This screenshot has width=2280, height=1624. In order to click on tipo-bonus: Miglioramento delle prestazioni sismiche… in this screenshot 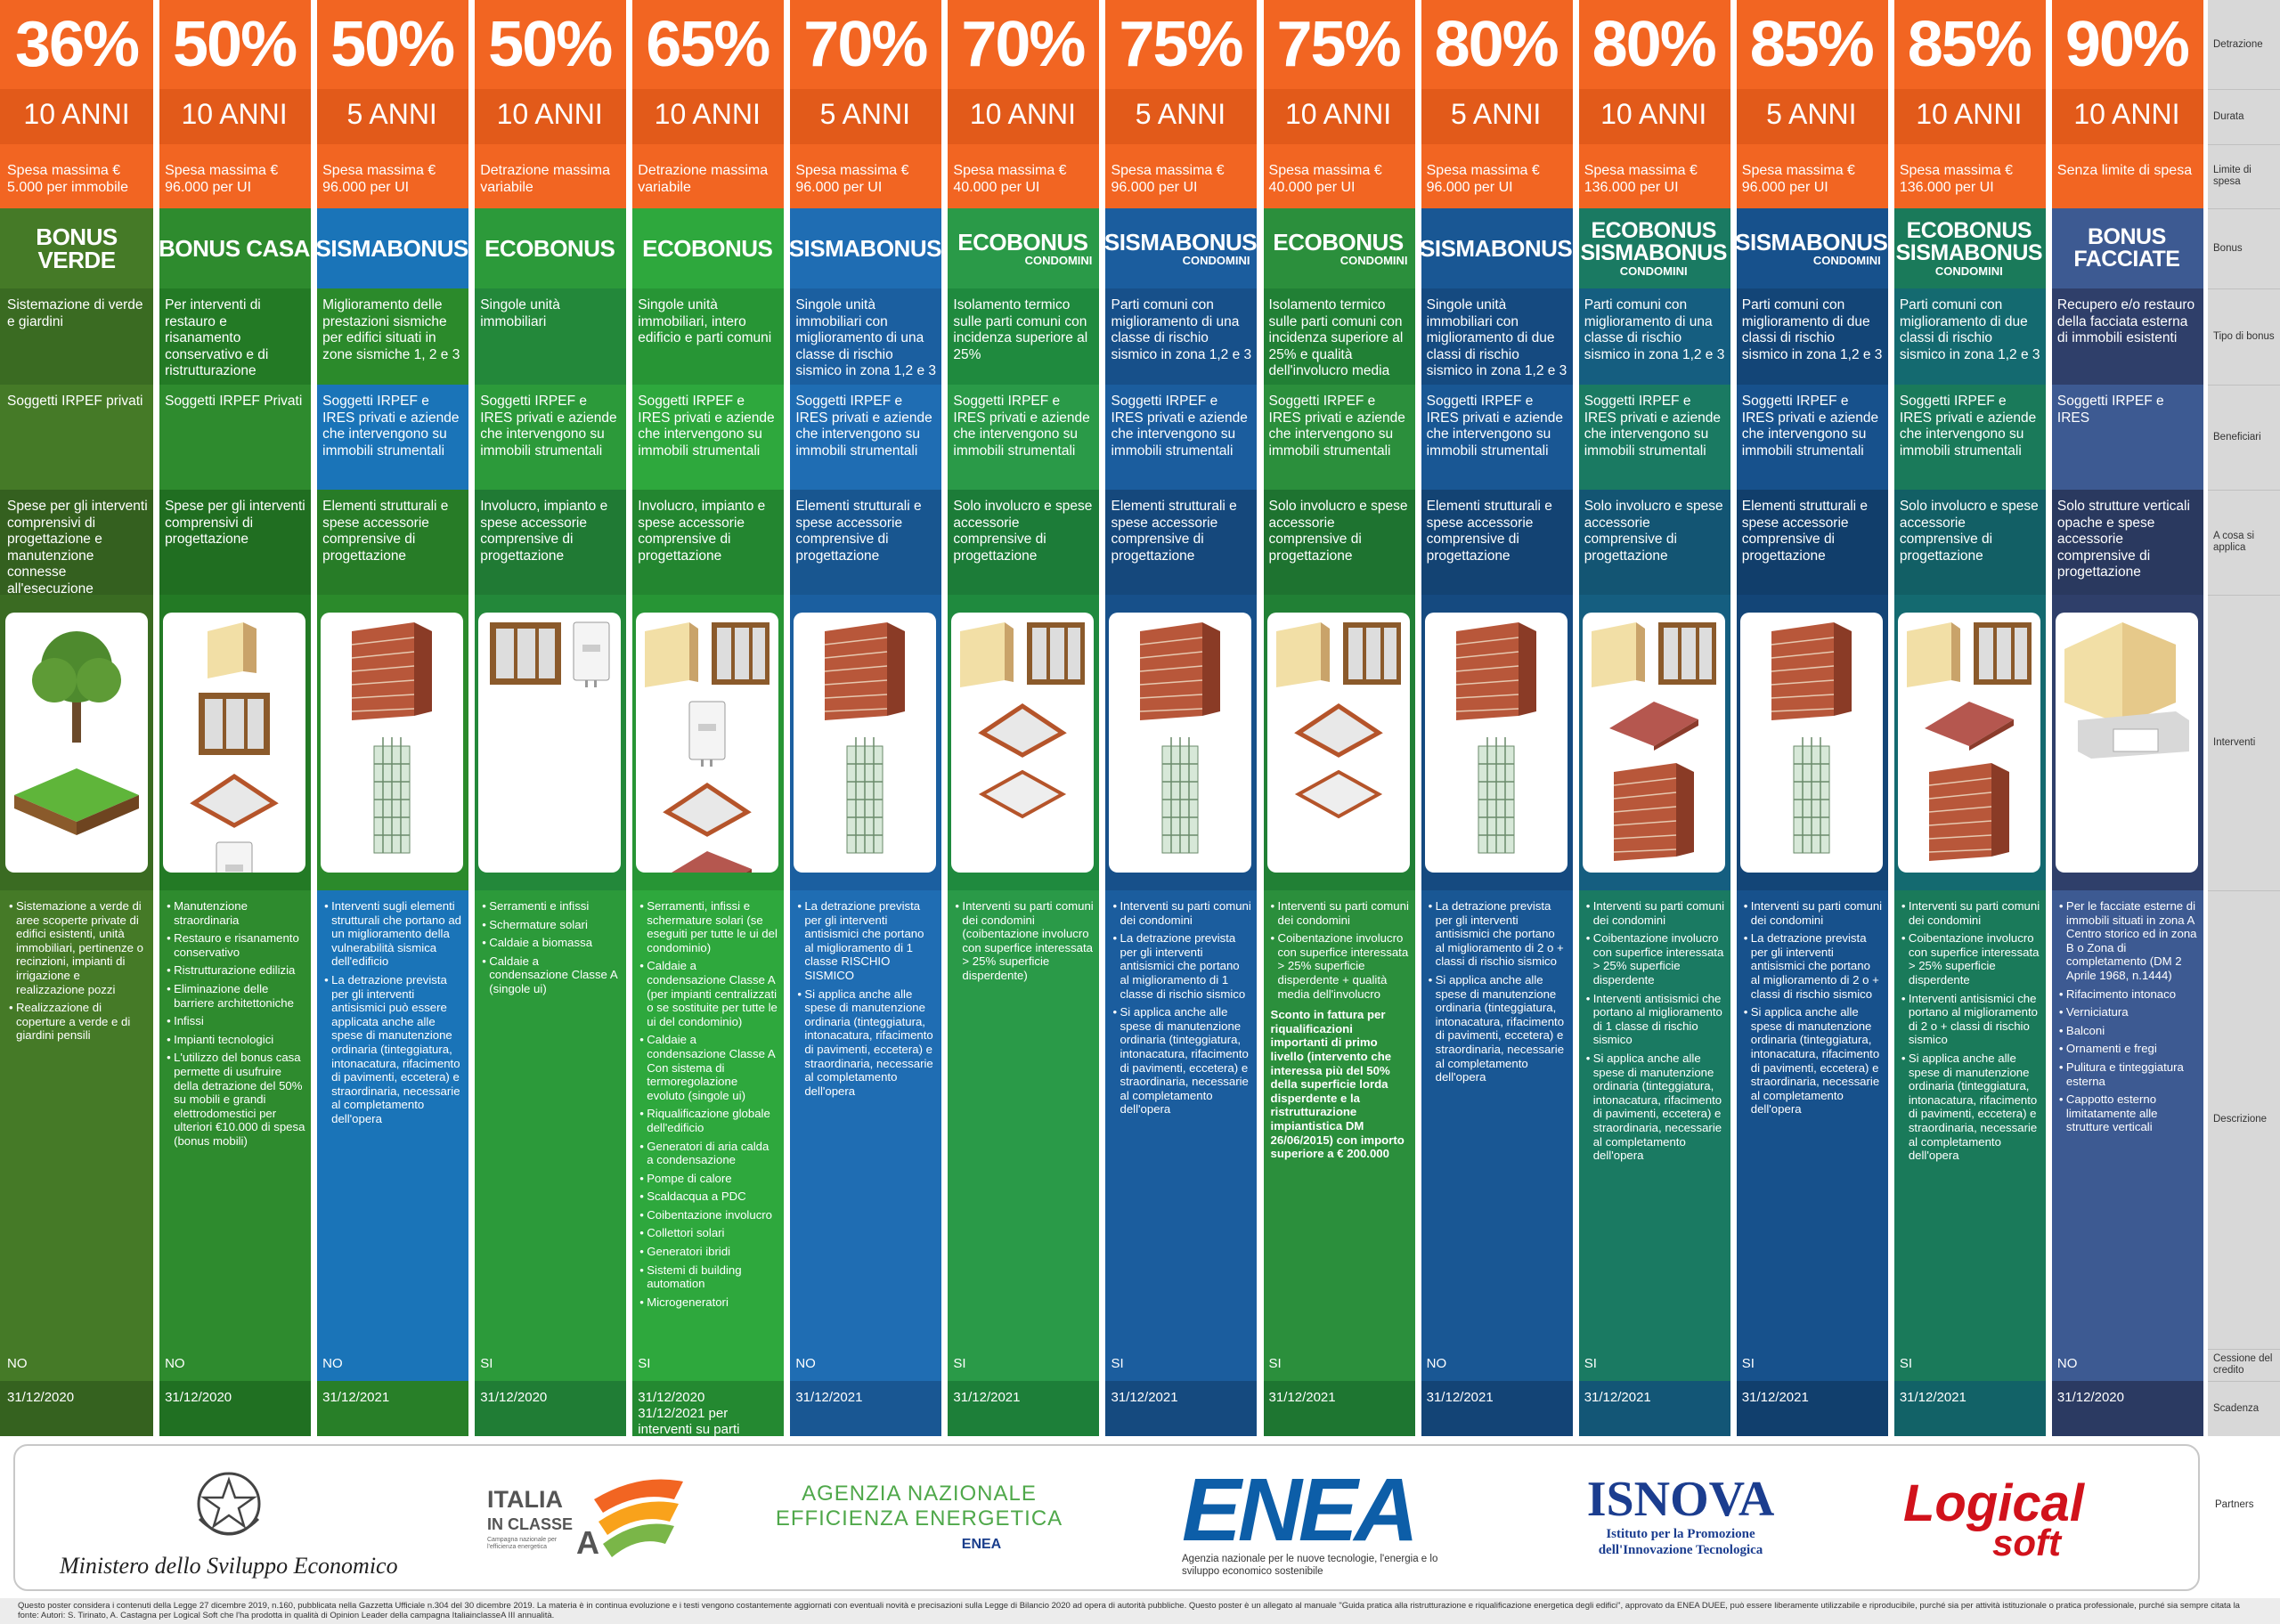, I will do `click(392, 336)`.